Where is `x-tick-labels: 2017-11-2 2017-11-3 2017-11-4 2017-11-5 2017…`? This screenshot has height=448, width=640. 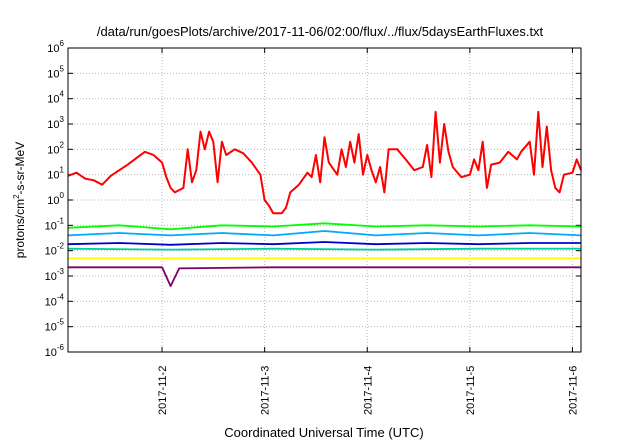
x-tick-labels: 2017-11-2 2017-11-3 2017-11-4 2017-11-5 2017… is located at coordinates (368, 390).